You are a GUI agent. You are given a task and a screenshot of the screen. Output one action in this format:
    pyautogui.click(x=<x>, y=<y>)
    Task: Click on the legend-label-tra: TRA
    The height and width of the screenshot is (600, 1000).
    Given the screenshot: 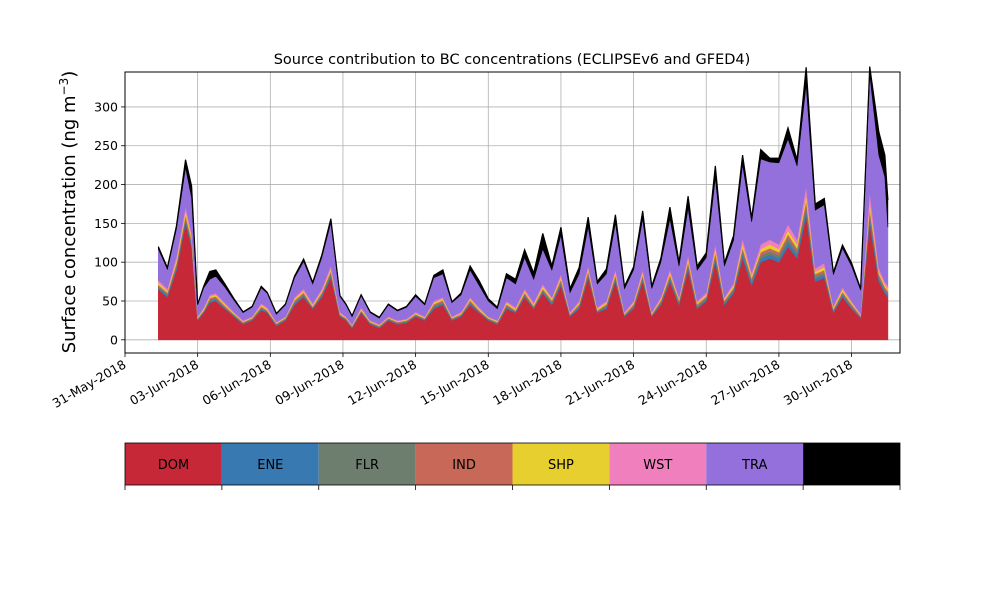 What is the action you would take?
    pyautogui.click(x=754, y=465)
    